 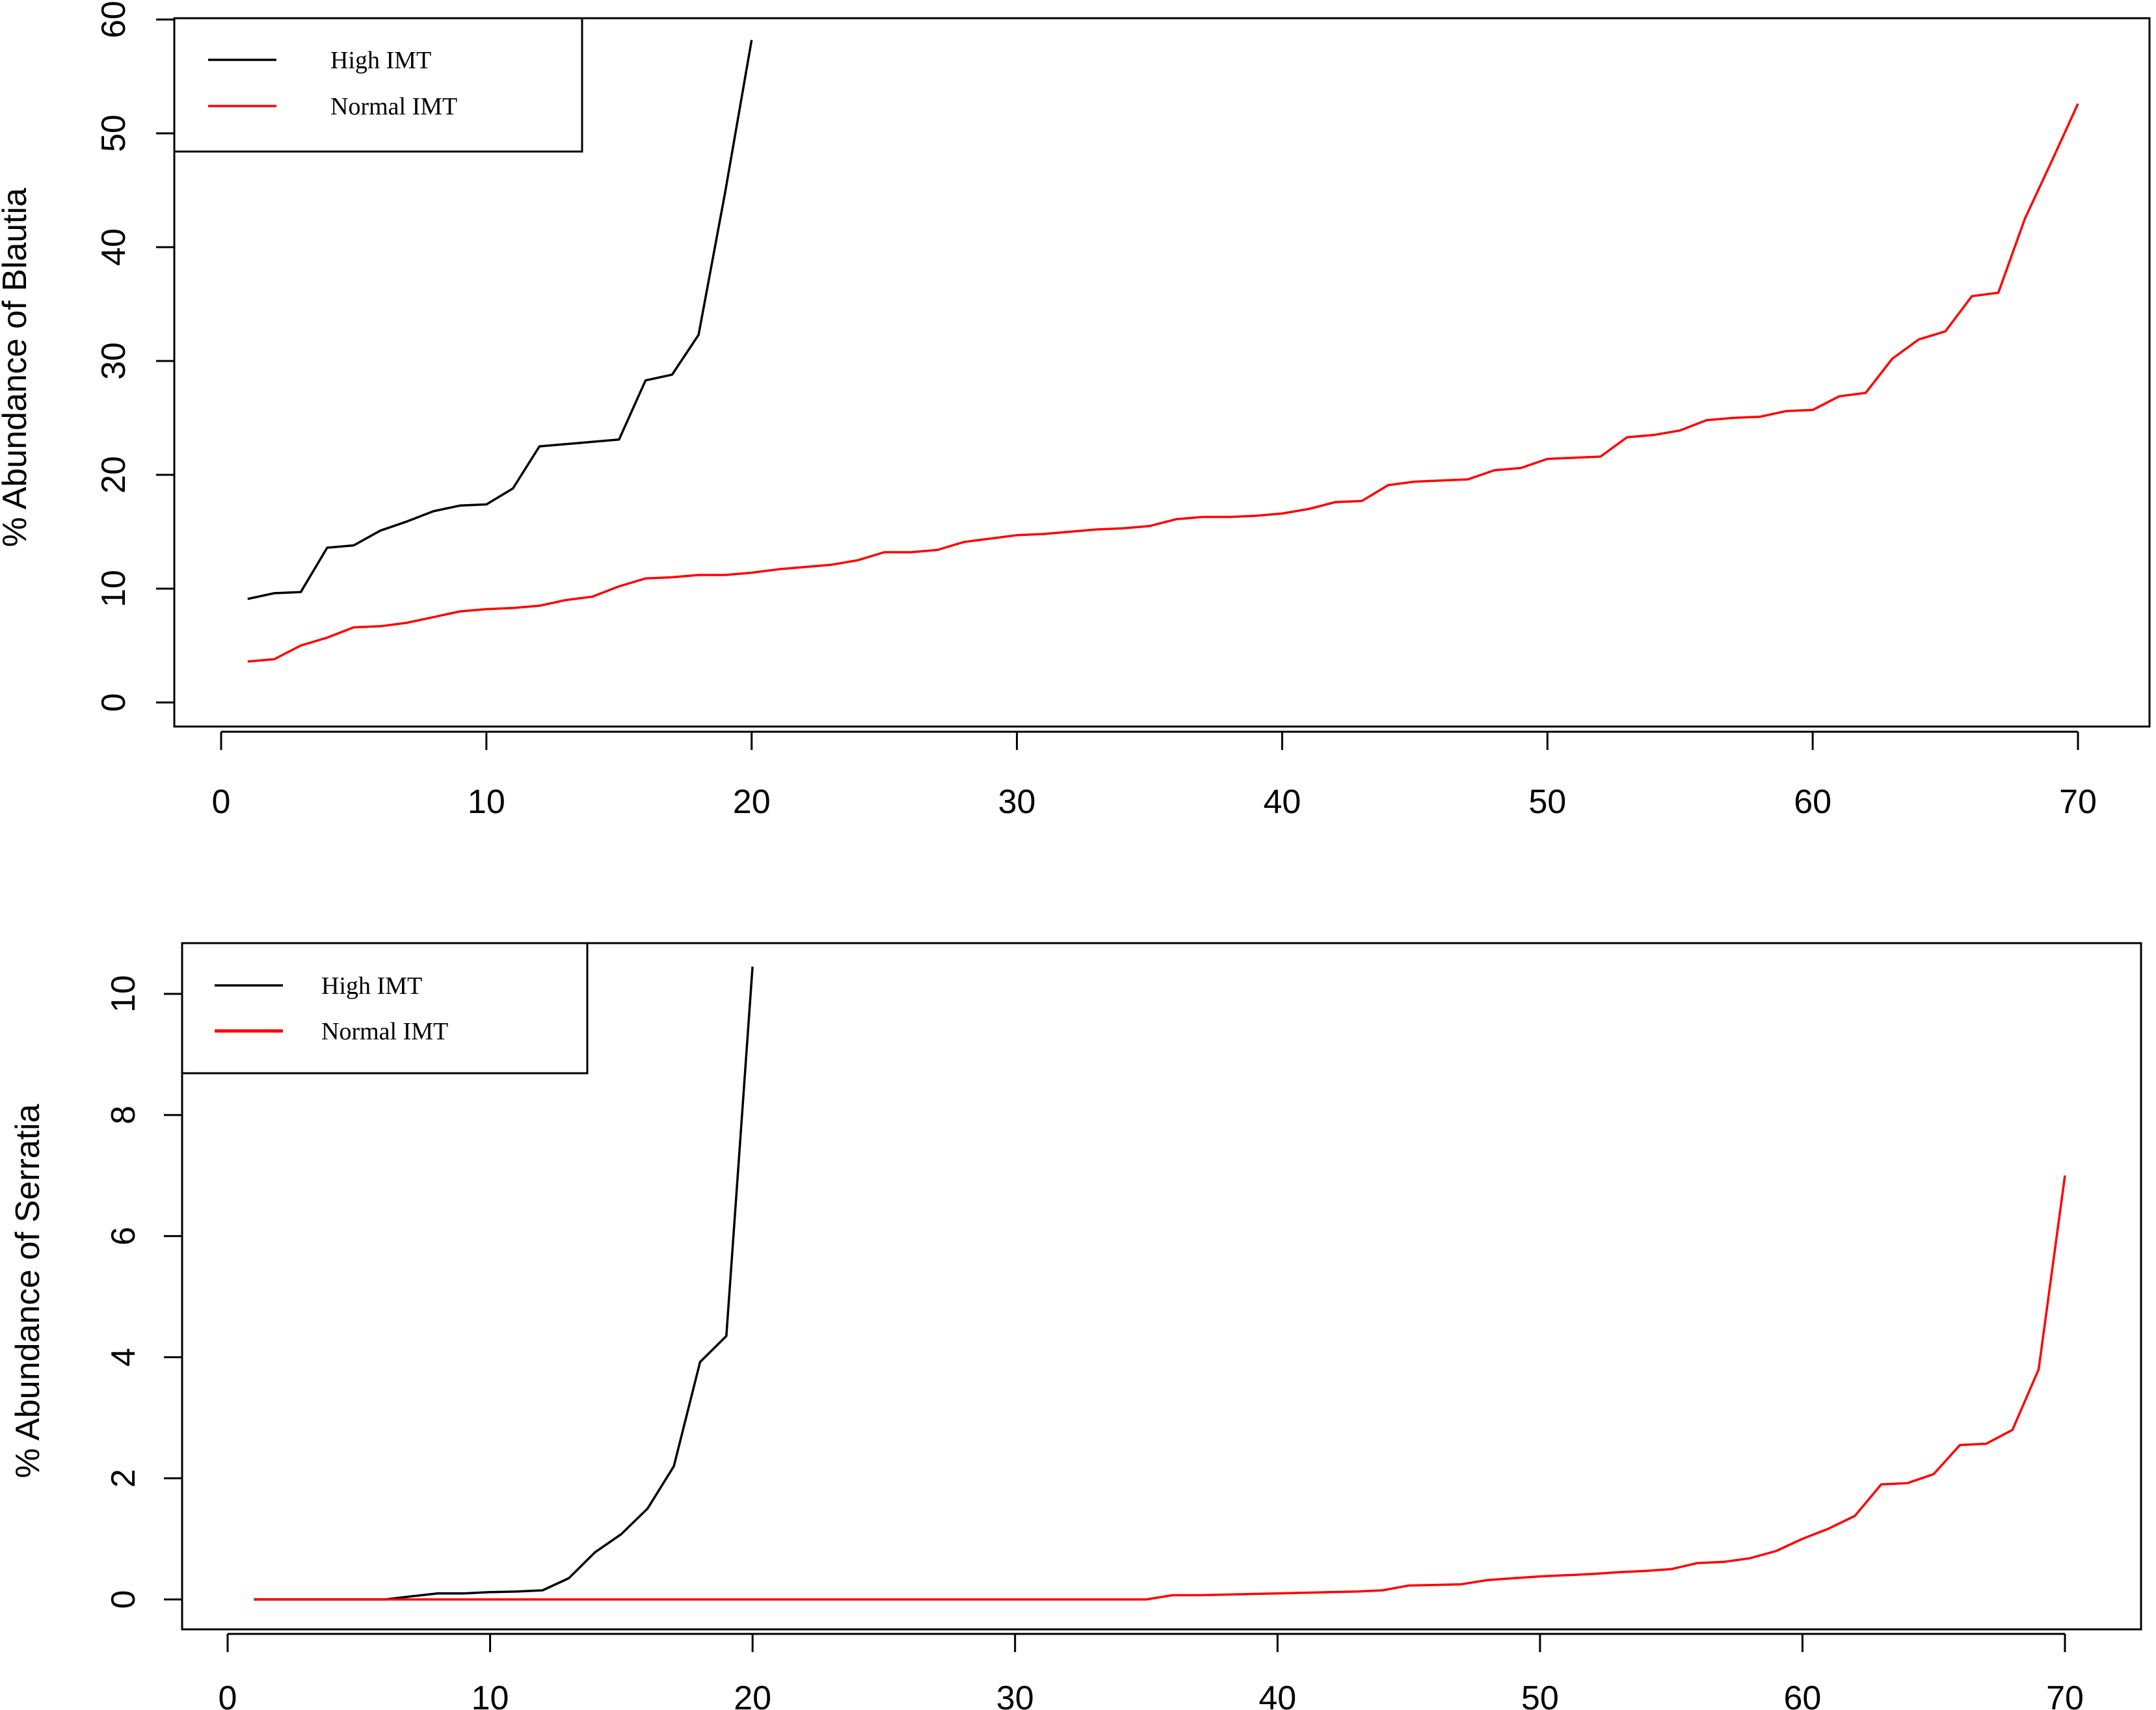 What do you see at coordinates (114, 133) in the screenshot?
I see `y-tick-label: 50` at bounding box center [114, 133].